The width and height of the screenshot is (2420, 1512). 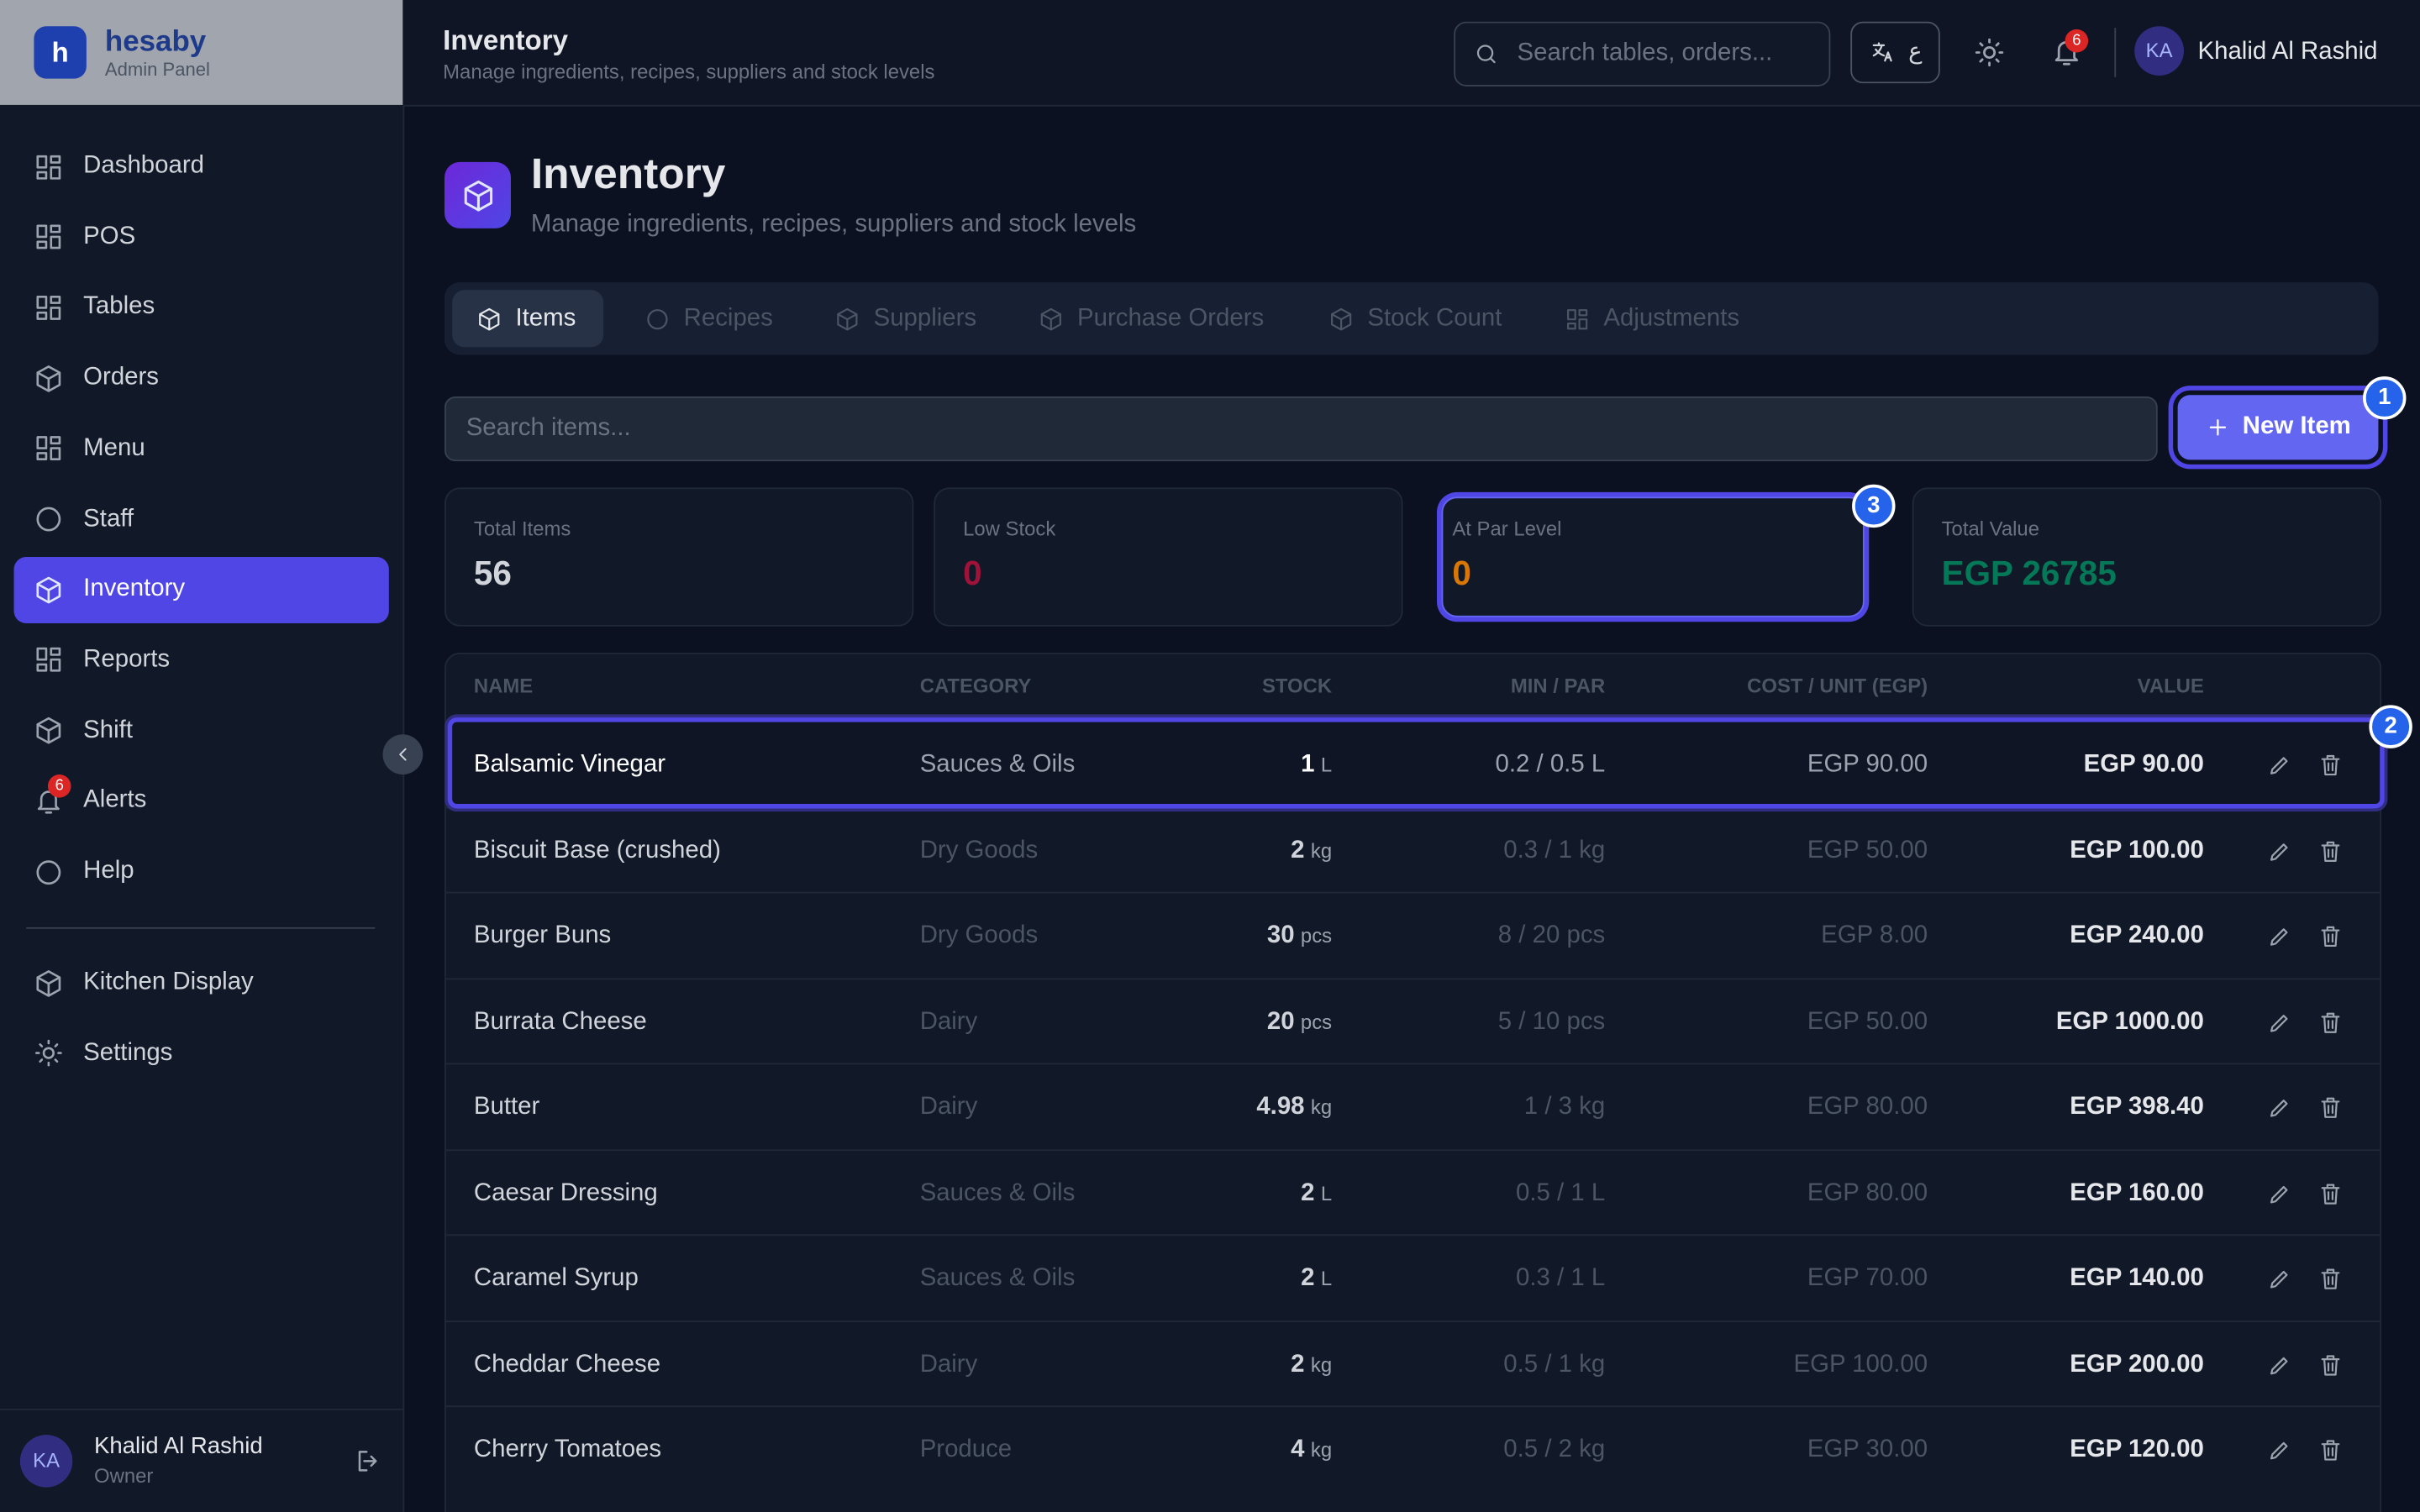 What do you see at coordinates (202, 238) in the screenshot?
I see `nav-item: POS` at bounding box center [202, 238].